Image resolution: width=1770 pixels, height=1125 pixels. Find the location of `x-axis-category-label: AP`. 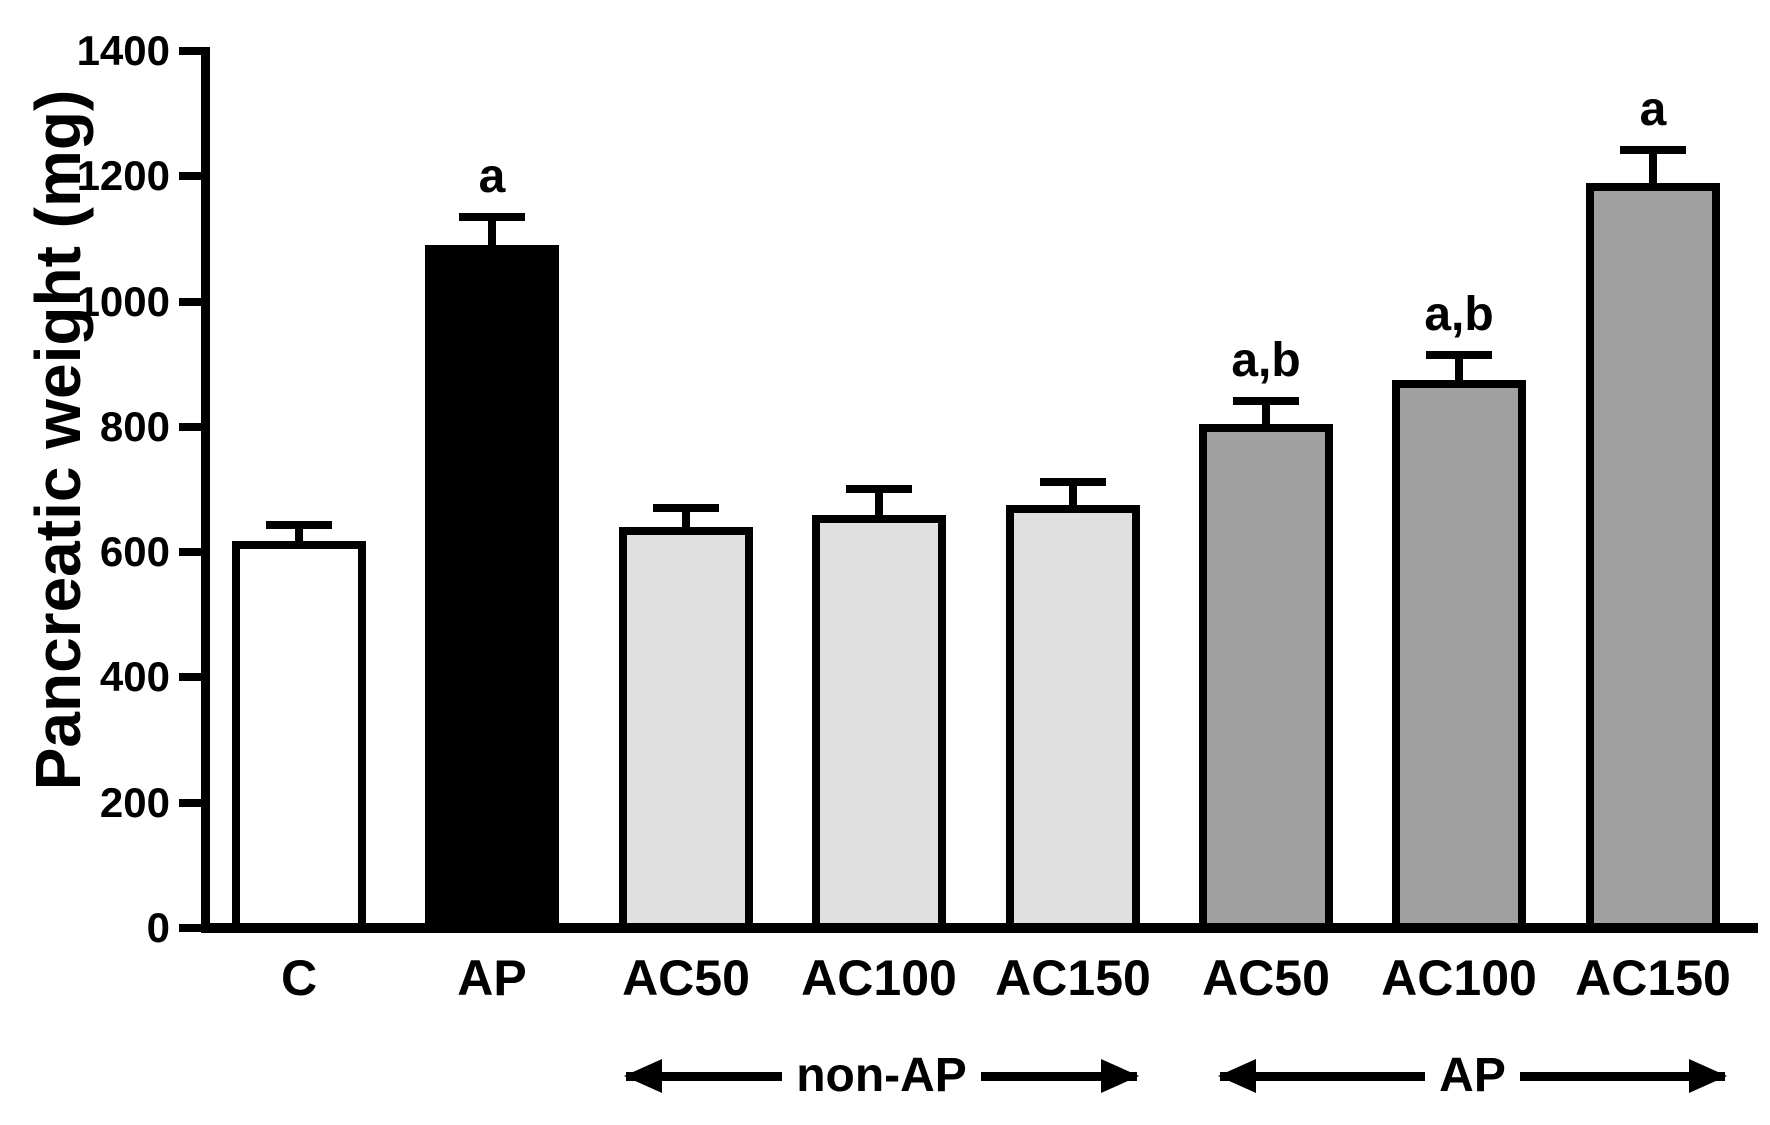

x-axis-category-label: AP is located at coordinates (492, 978).